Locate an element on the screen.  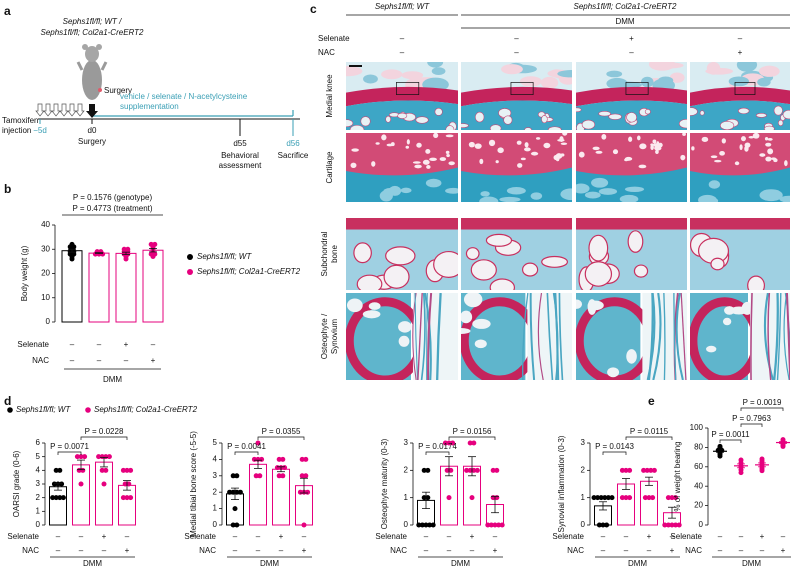
surgery-arrow is located at coordinates (92, 111).